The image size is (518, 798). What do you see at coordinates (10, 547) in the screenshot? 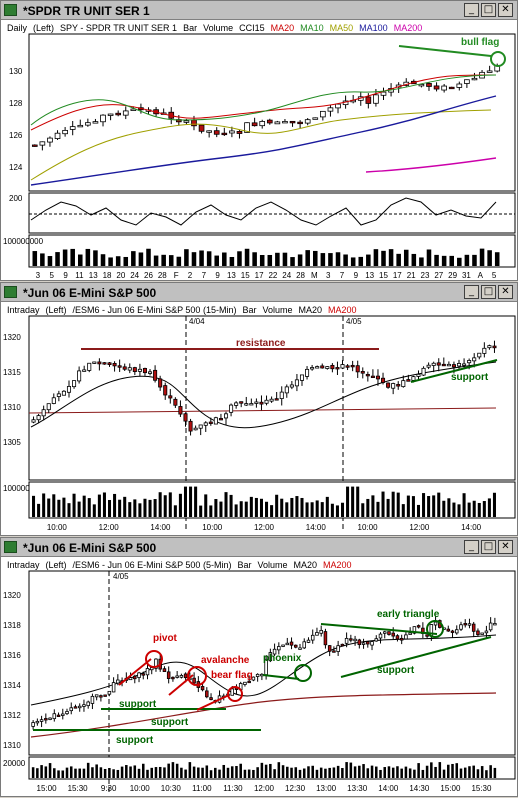
I see `chart-window-icon` at bounding box center [10, 547].